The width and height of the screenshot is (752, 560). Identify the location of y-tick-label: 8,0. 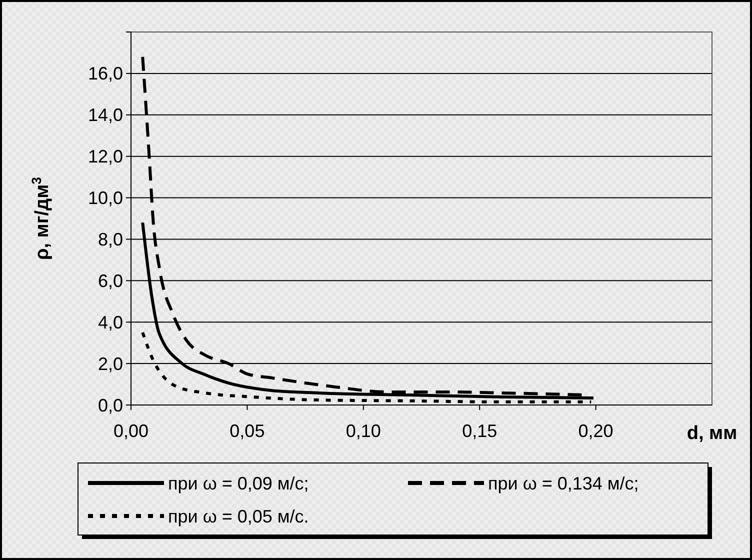
(110, 240).